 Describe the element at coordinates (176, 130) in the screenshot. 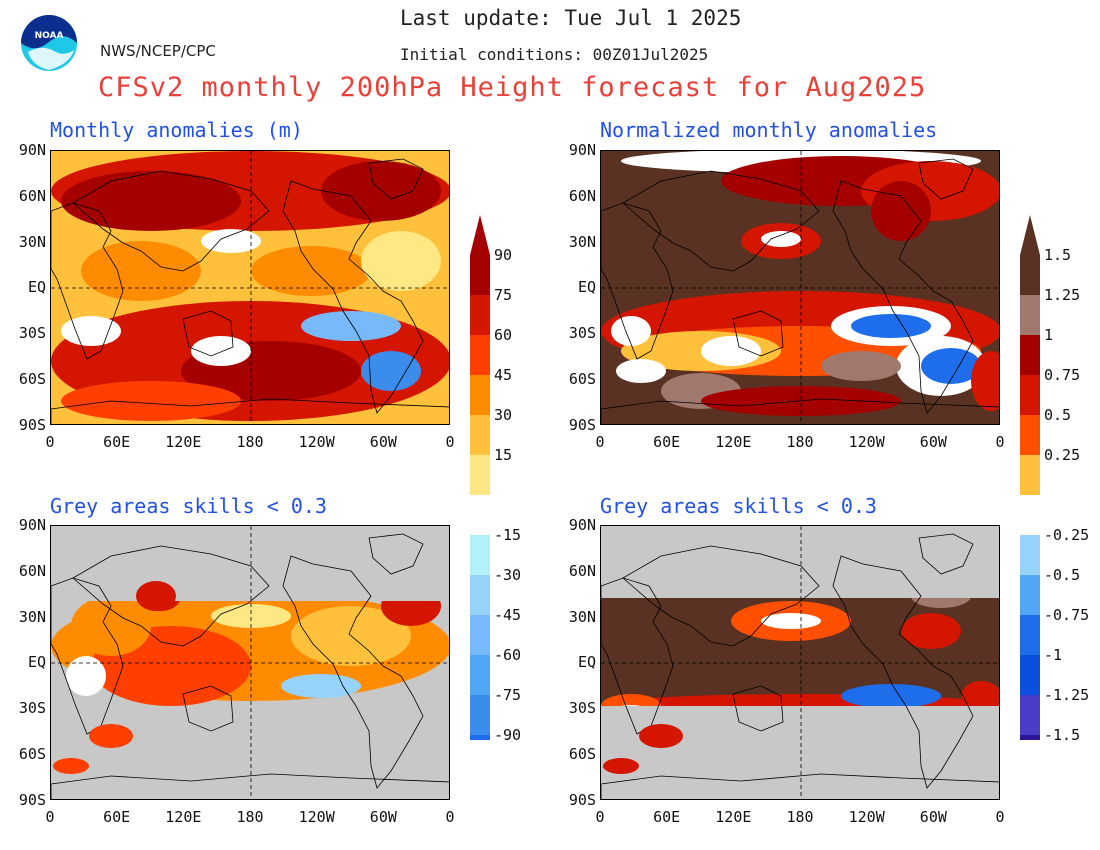

I see `panel-title-top-left: Monthly anomalies (m)` at that location.